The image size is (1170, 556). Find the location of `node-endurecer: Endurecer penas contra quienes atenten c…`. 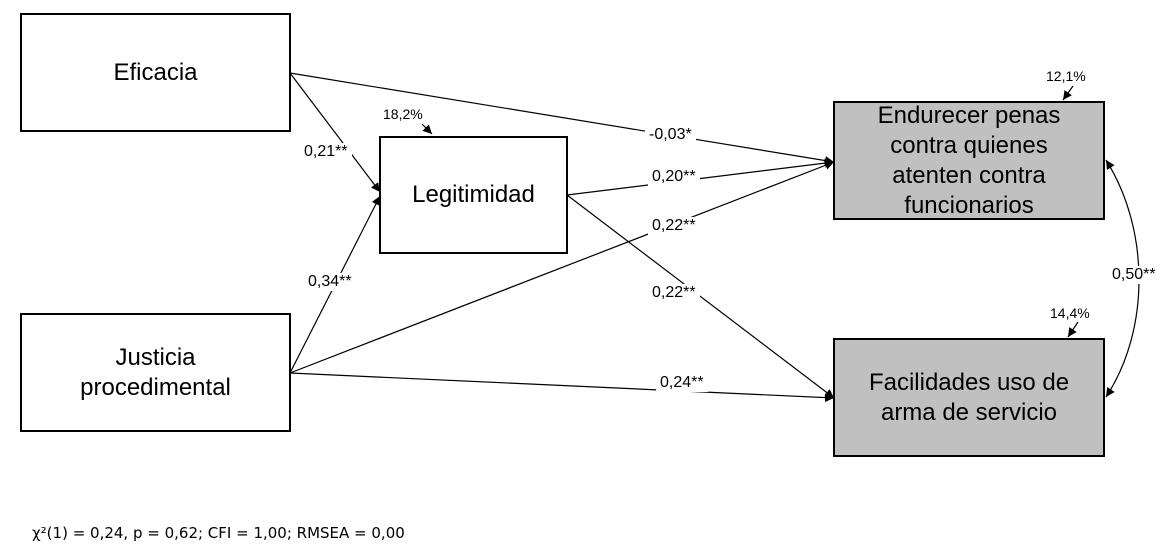

node-endurecer: Endurecer penas contra quienes atenten c… is located at coordinates (969, 160).